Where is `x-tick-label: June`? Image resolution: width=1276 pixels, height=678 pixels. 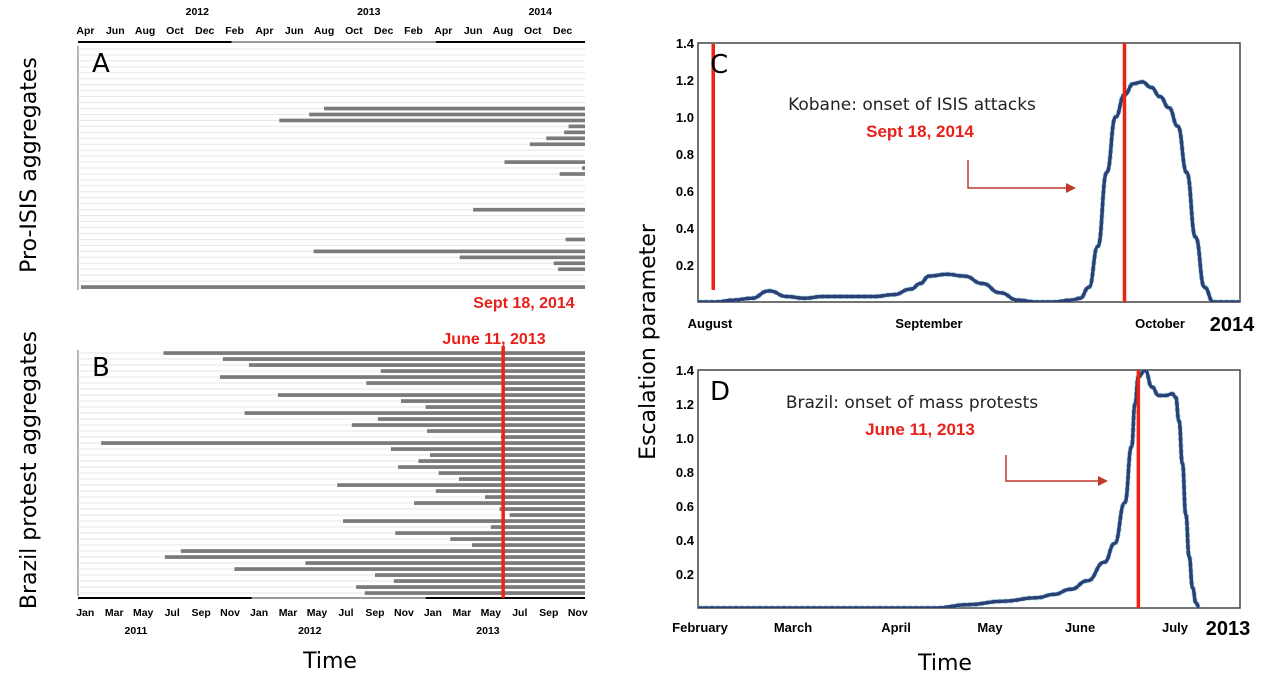 x-tick-label: June is located at coordinates (1080, 627).